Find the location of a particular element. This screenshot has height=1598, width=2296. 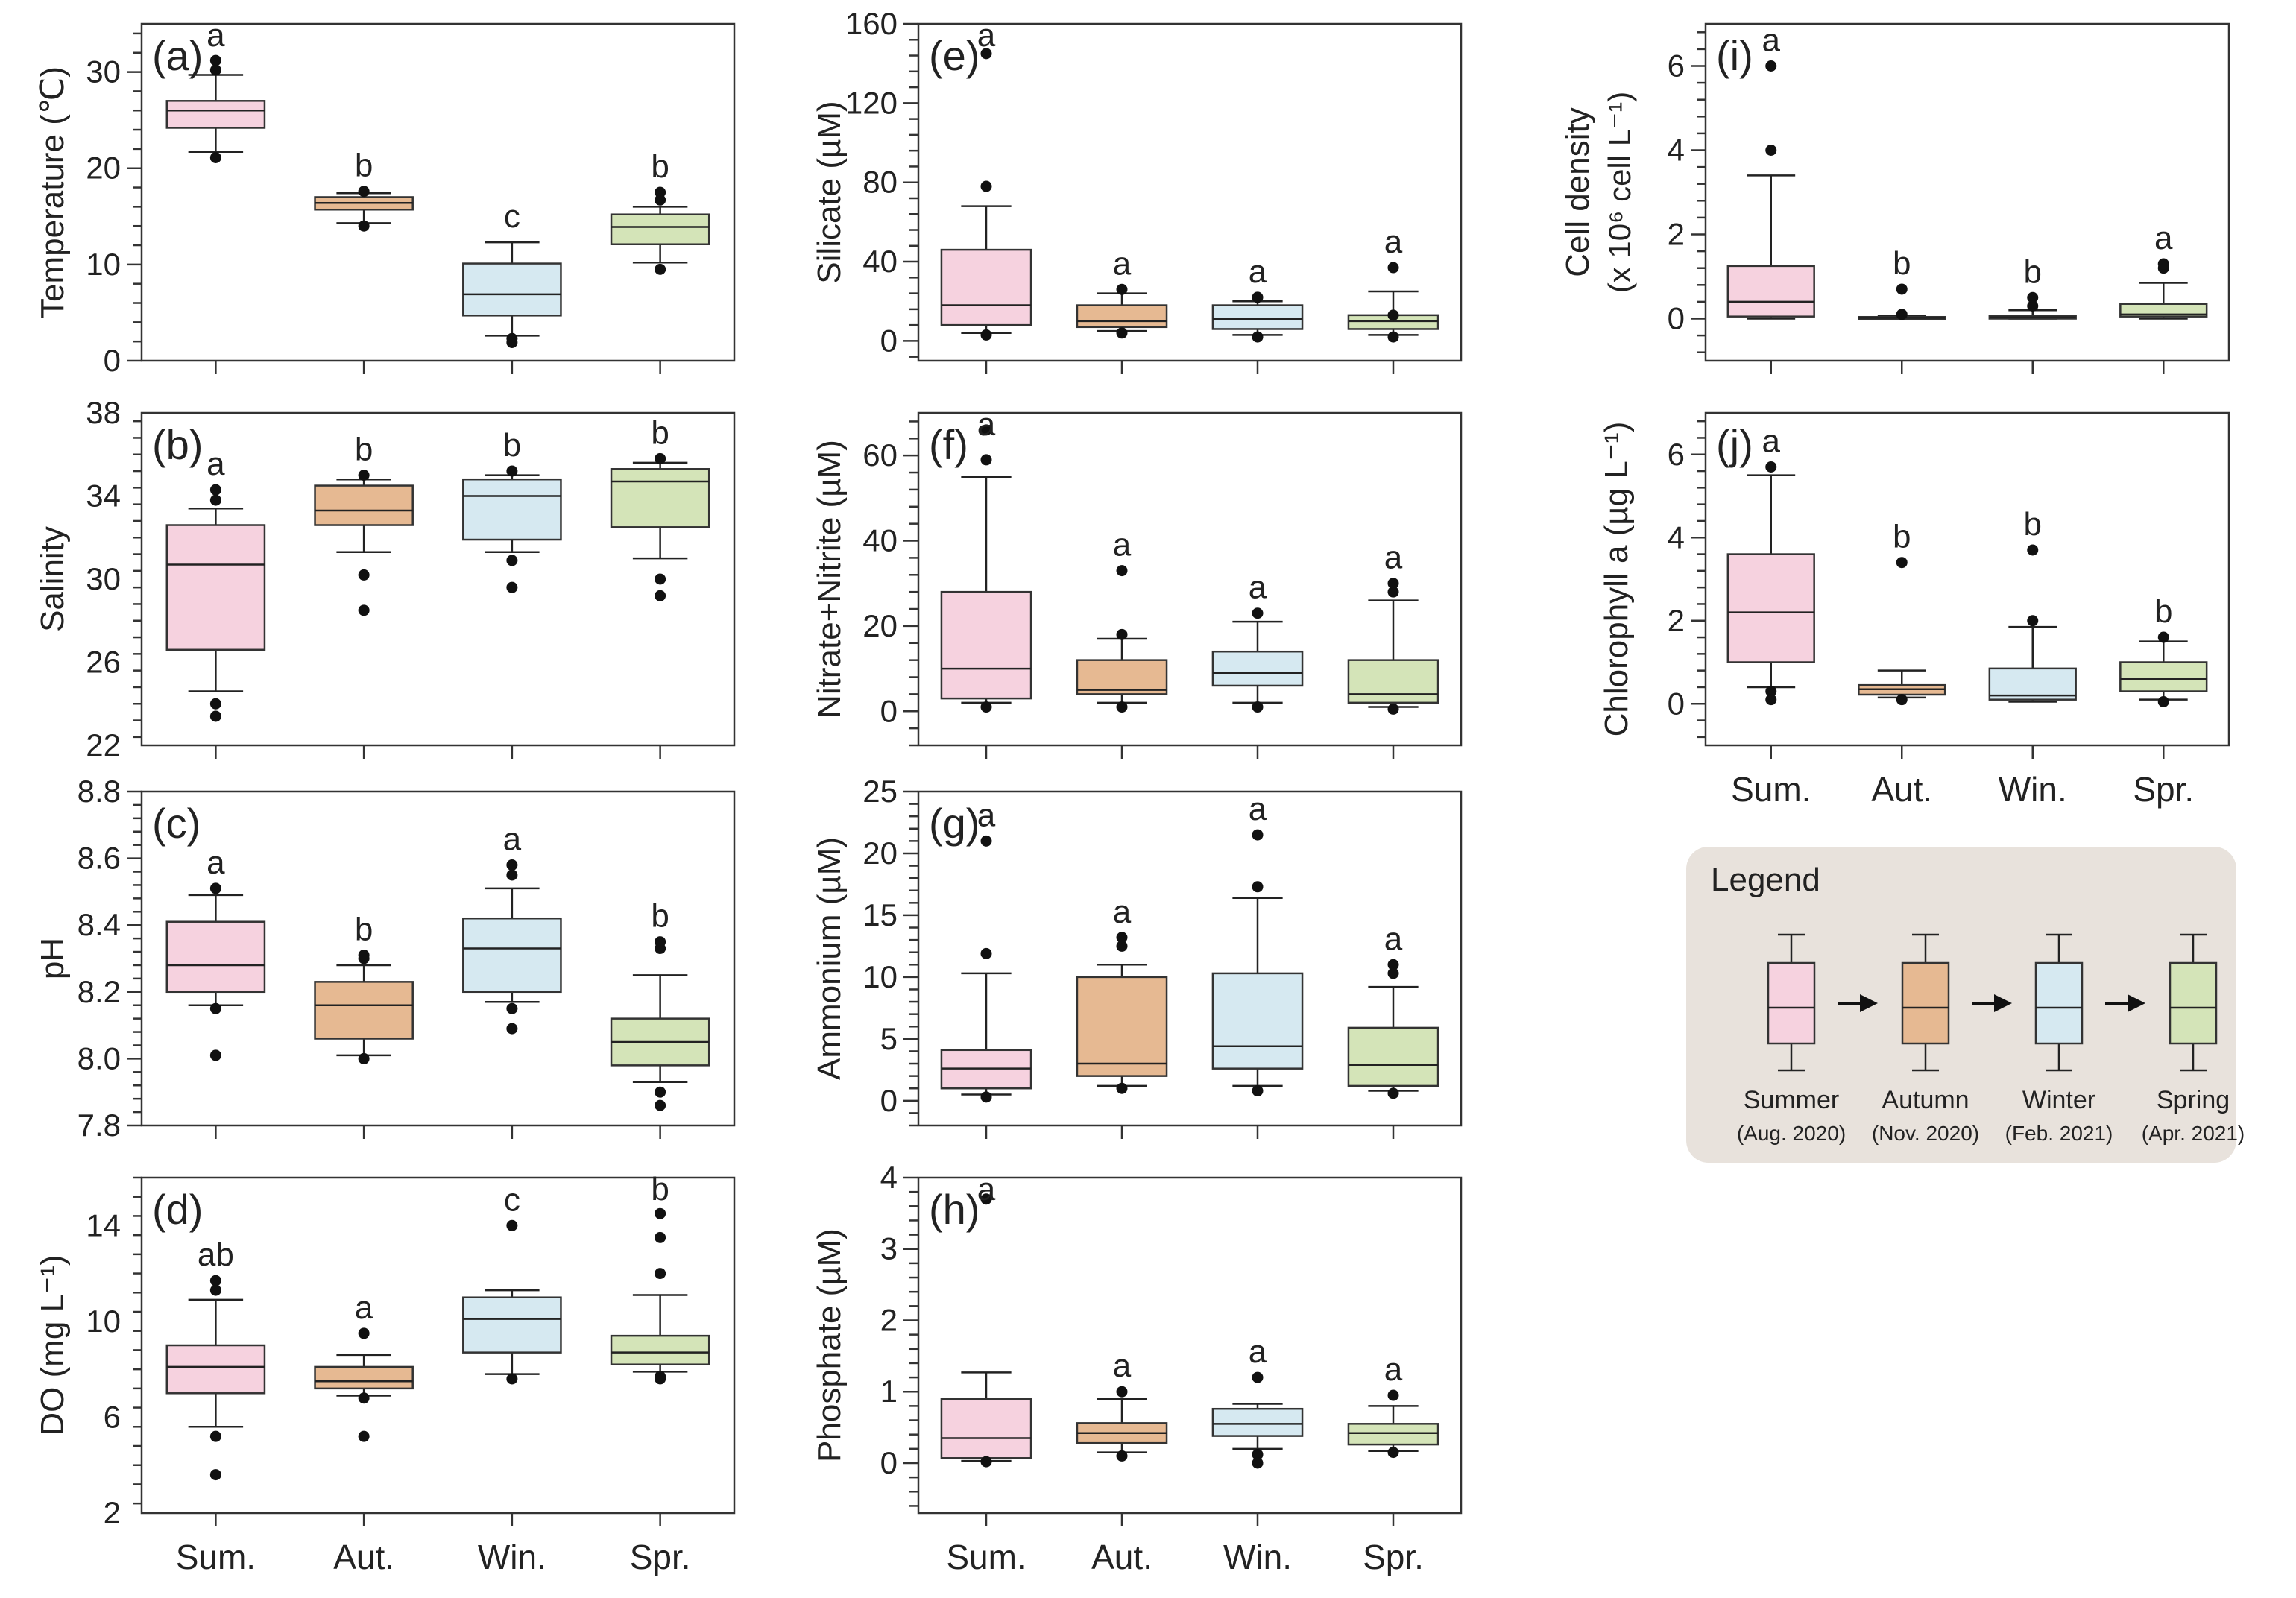

box-sum: ab is located at coordinates (216, 1359).